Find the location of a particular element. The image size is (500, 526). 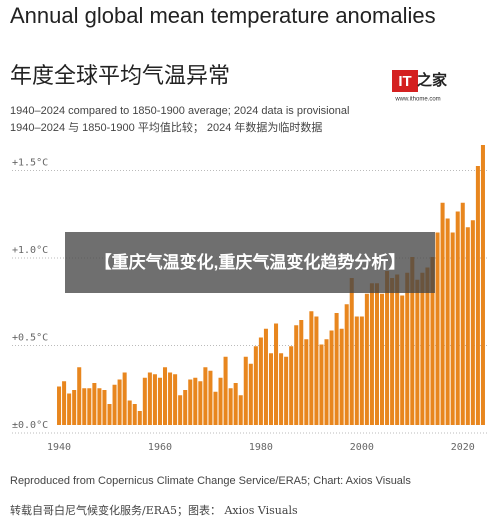

logo-brand-zh: 之家 is located at coordinates (432, 80).